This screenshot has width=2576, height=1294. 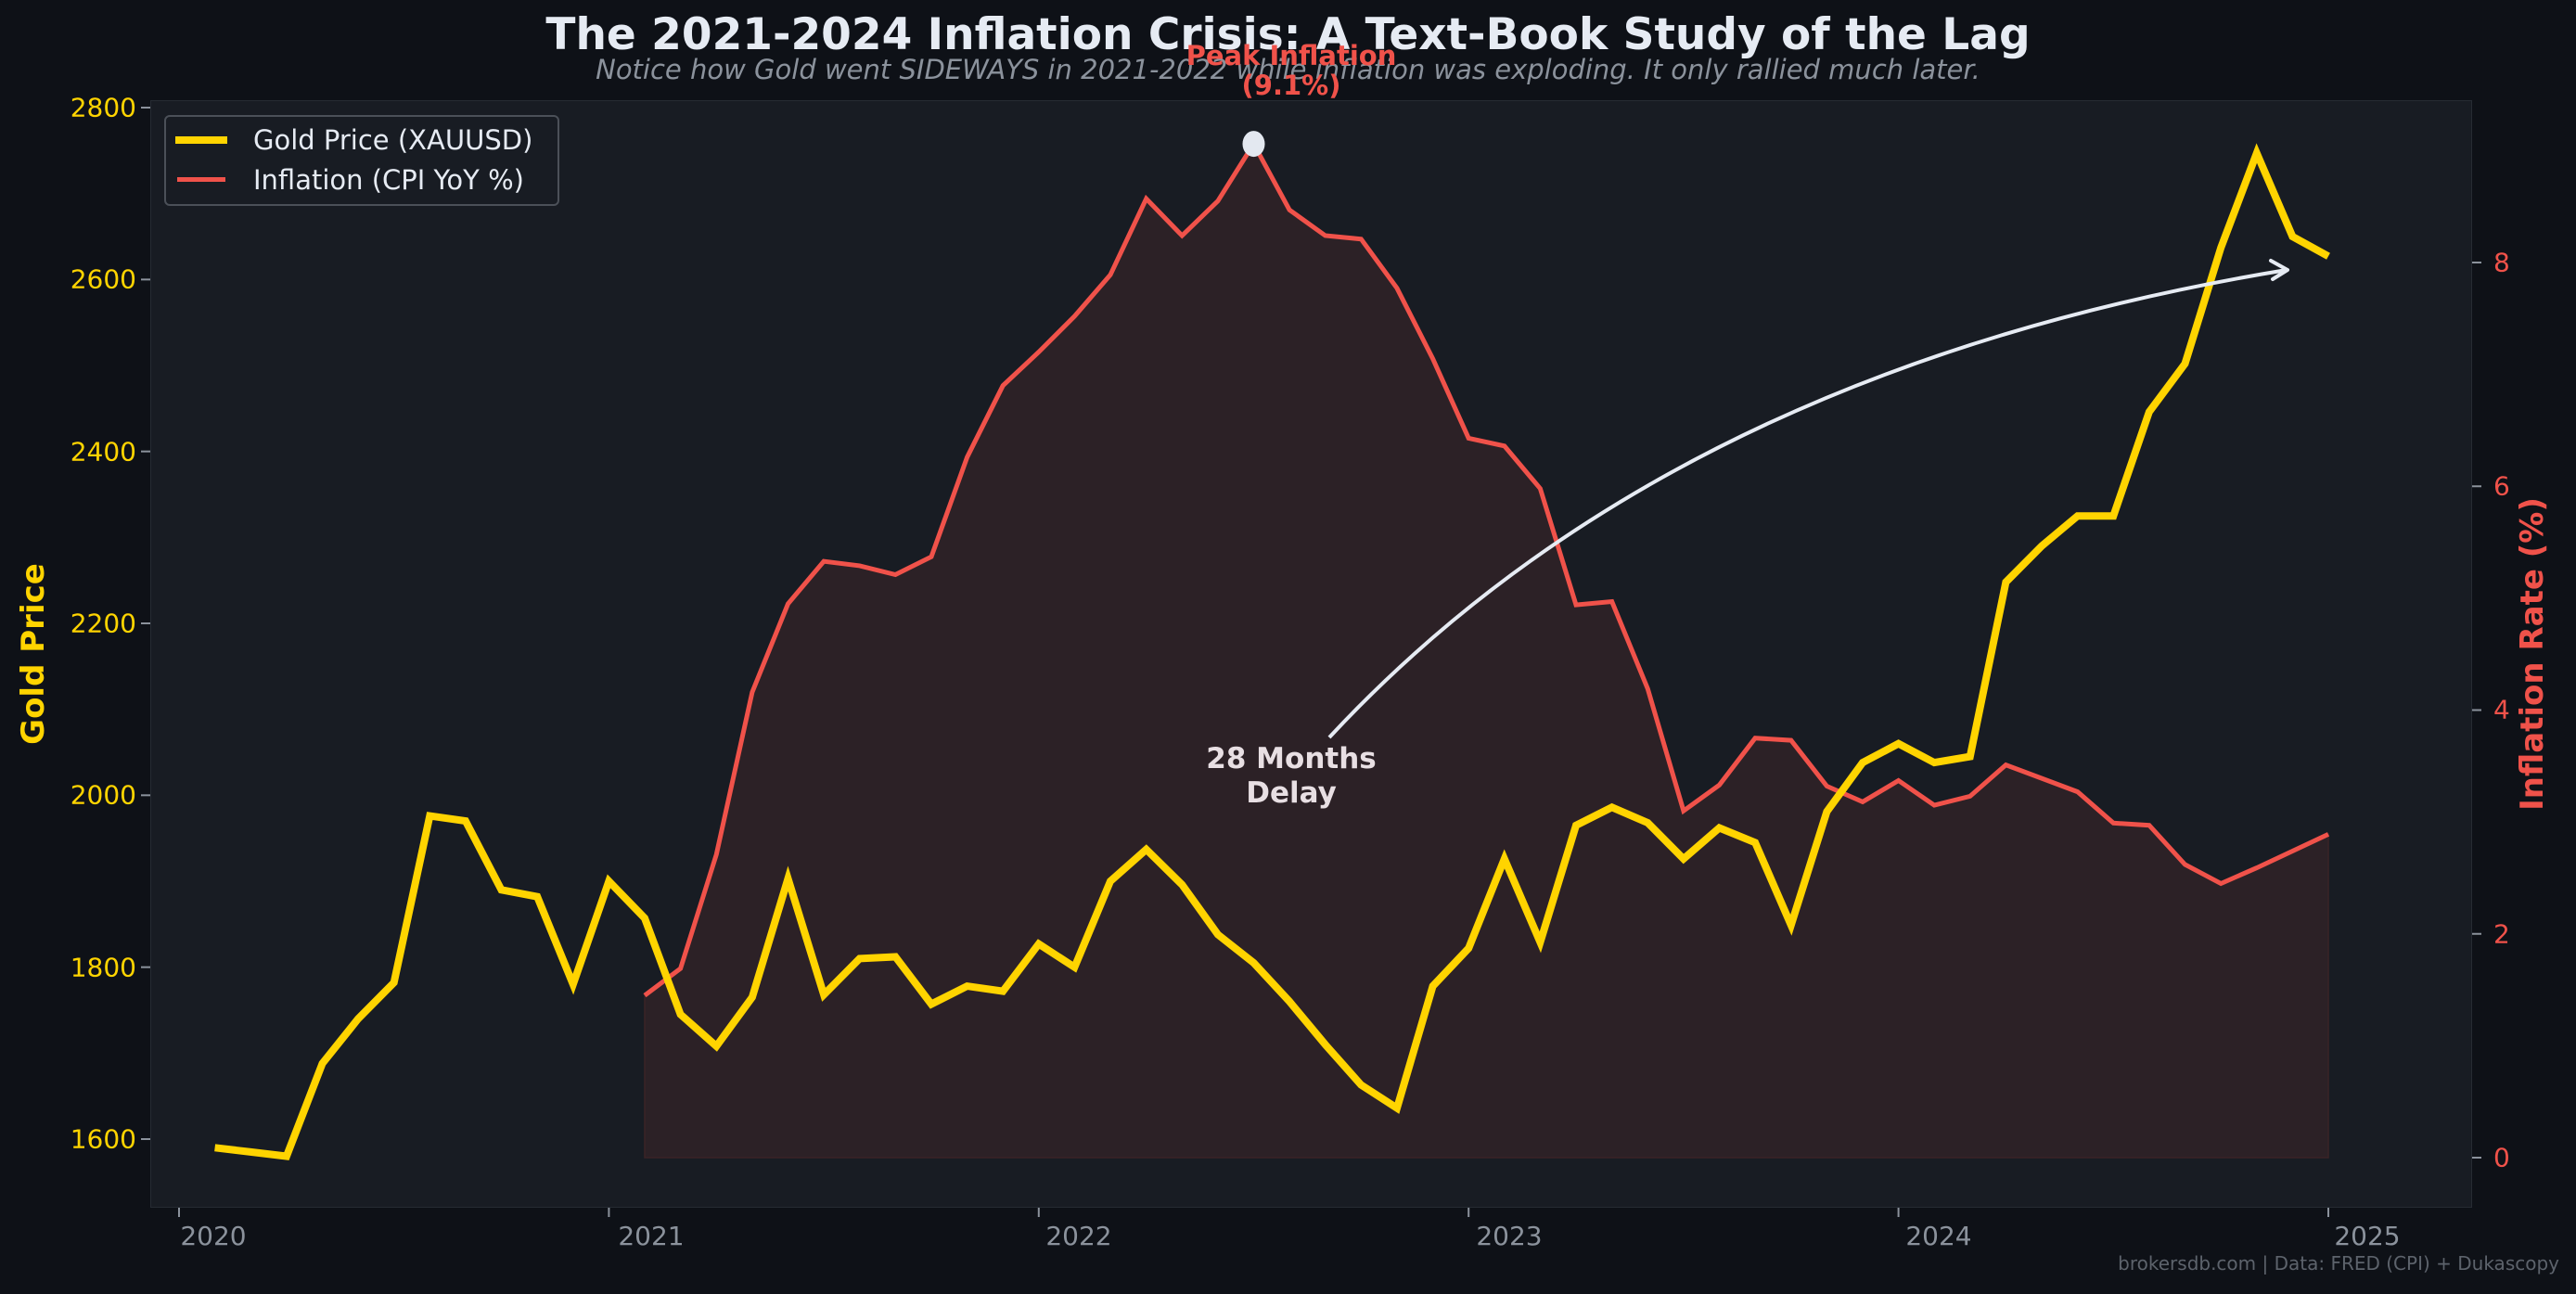 I want to click on legend-item-inflation: Inflation (CPI YoY %), so click(x=349, y=180).